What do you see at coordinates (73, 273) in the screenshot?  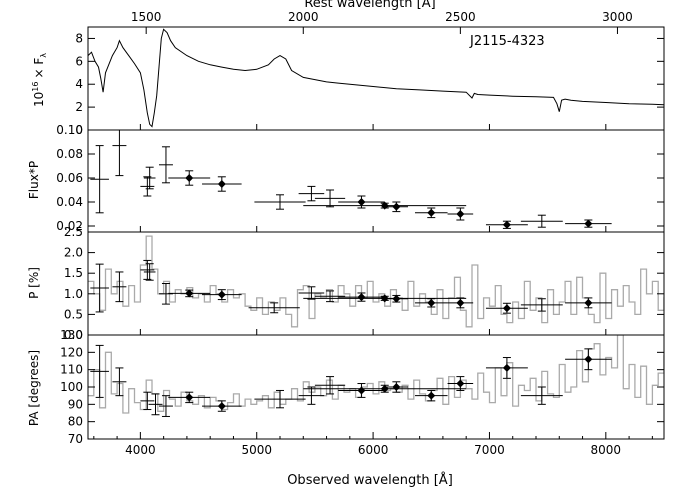 I see `y-tick-label-polarization: 1.5` at bounding box center [73, 273].